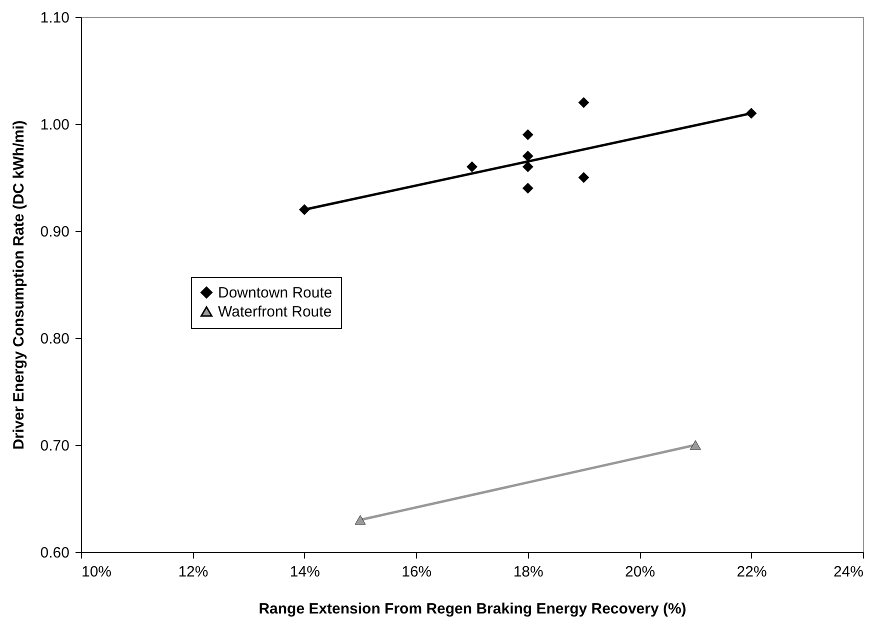  What do you see at coordinates (751, 572) in the screenshot?
I see `x-tick-label: 22%` at bounding box center [751, 572].